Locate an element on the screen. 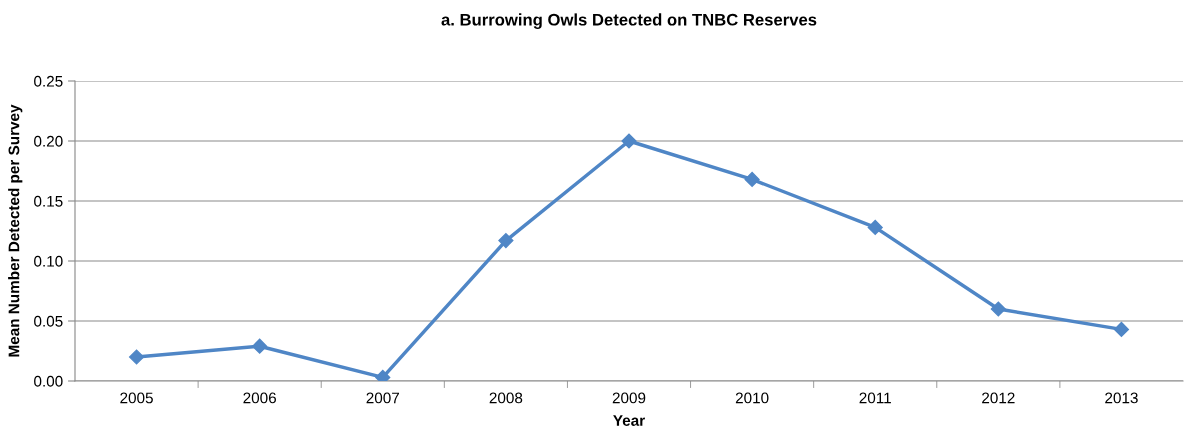 This screenshot has width=1198, height=444. chart-title: a. Burrowing Owls Detected on TNBC Reserves is located at coordinates (629, 21).